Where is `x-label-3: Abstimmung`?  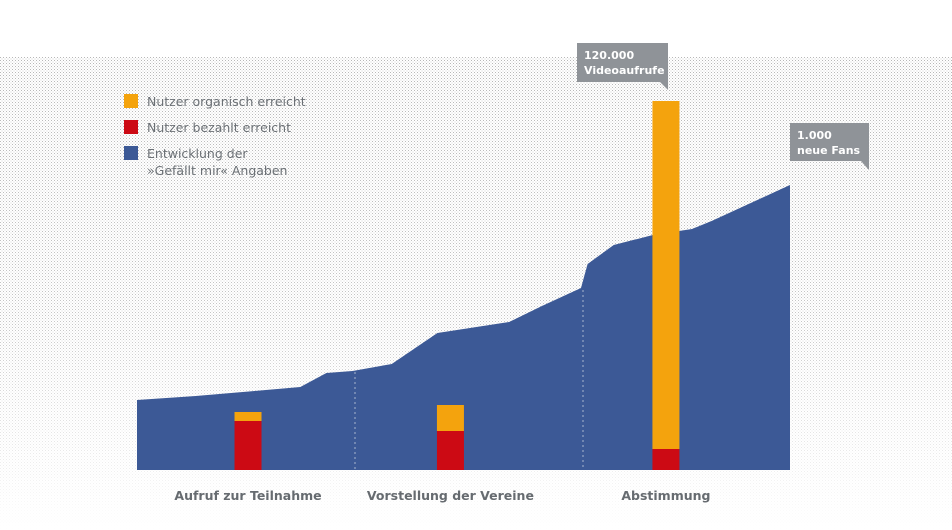
x-label-3: Abstimmung is located at coordinates (665, 495).